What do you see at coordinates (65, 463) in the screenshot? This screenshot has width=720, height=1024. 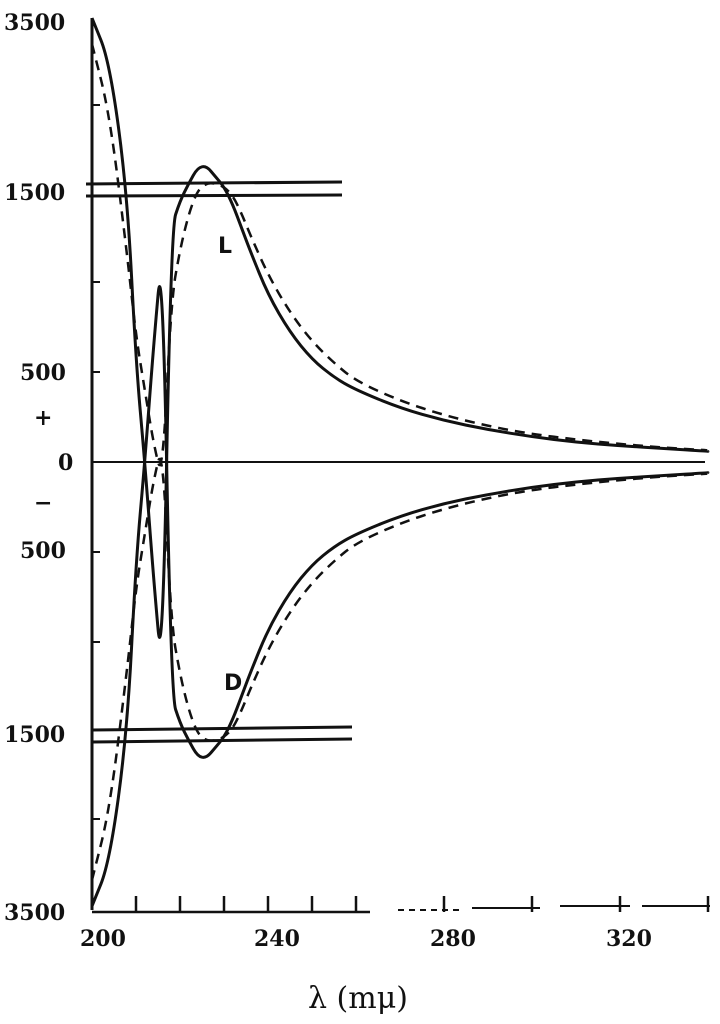 I see `y-tick-label-zero: 0` at bounding box center [65, 463].